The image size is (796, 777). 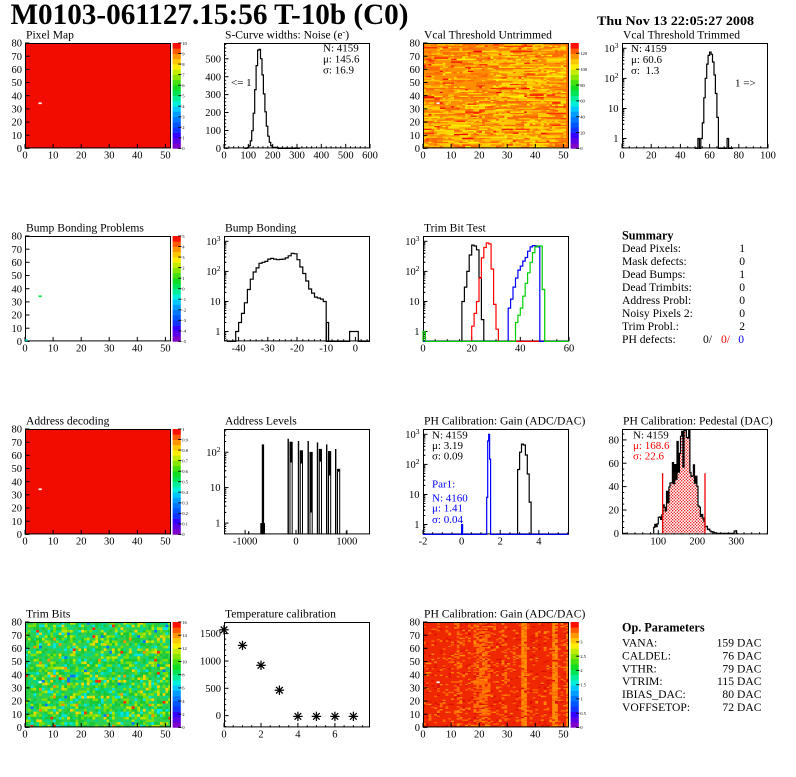 I want to click on svg-text: 100, so click(x=658, y=542).